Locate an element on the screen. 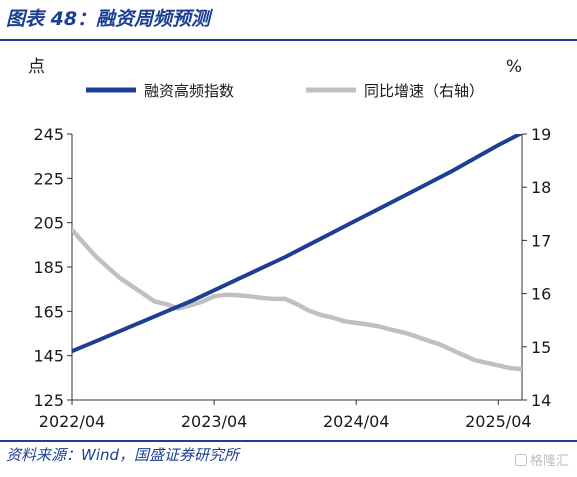 The image size is (577, 477). left-tick-label: 225 is located at coordinates (48, 178).